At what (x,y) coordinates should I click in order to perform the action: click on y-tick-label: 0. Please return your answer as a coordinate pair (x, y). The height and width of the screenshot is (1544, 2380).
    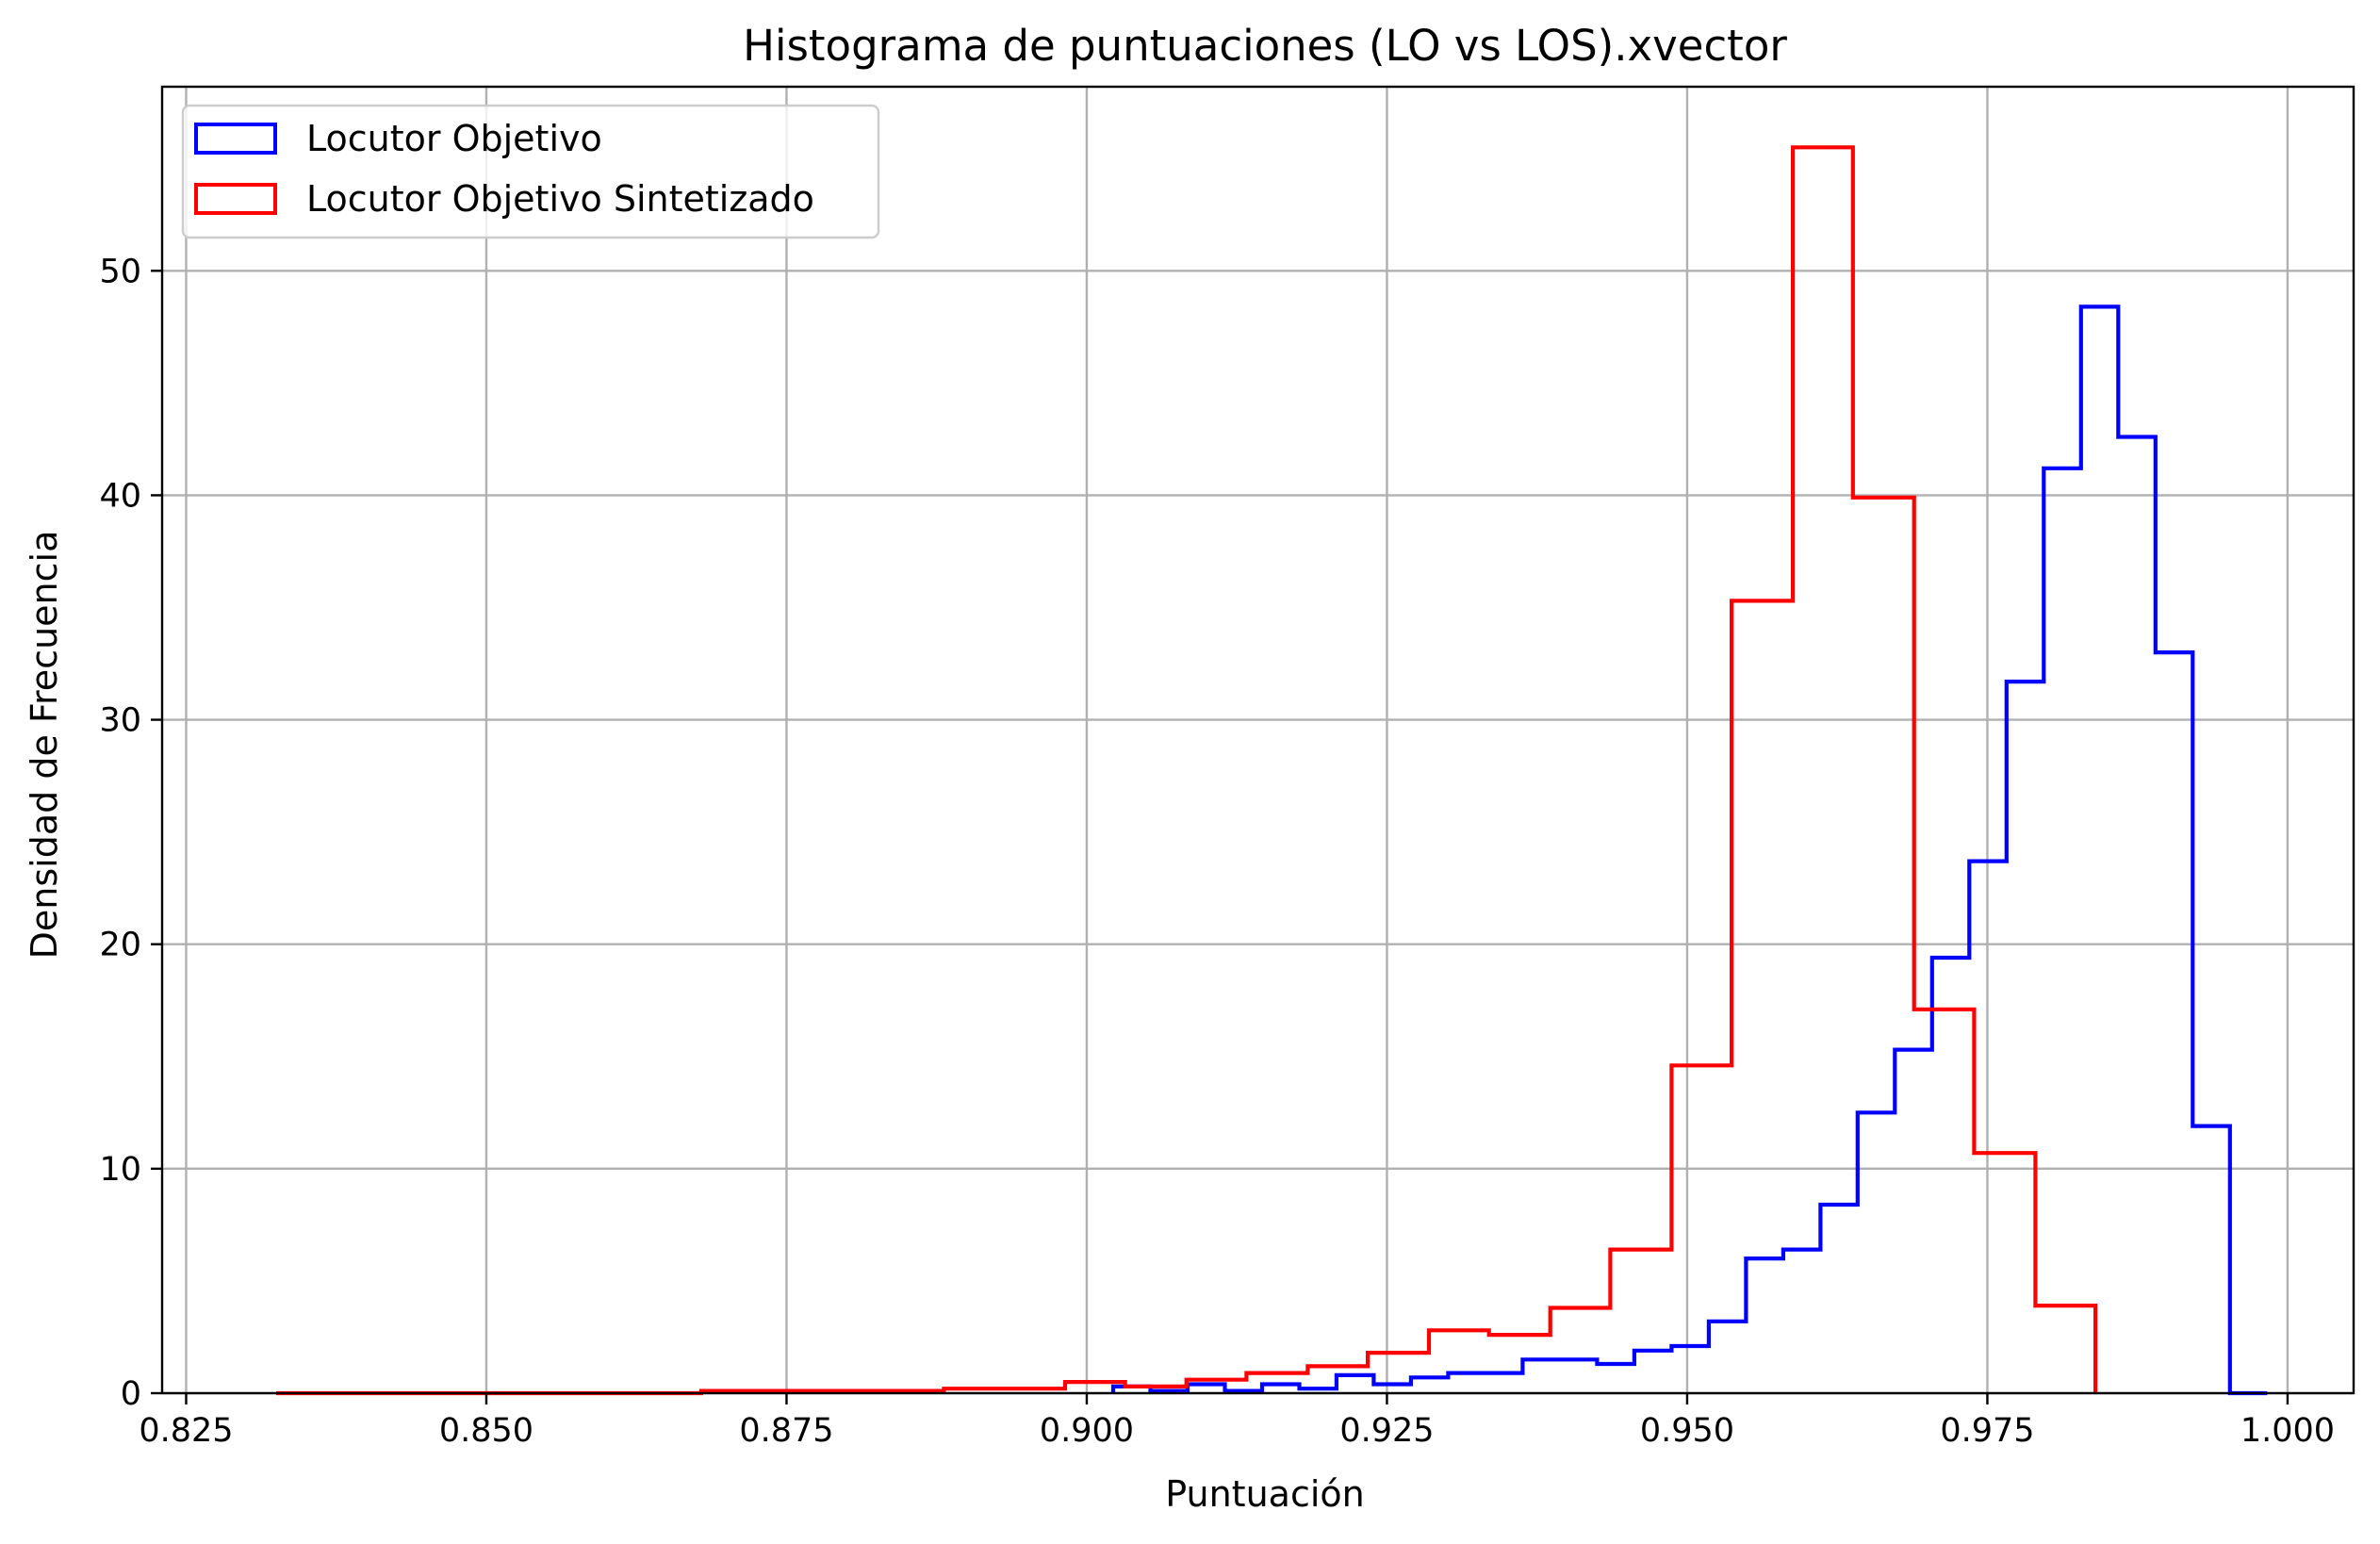
    Looking at the image, I should click on (131, 1394).